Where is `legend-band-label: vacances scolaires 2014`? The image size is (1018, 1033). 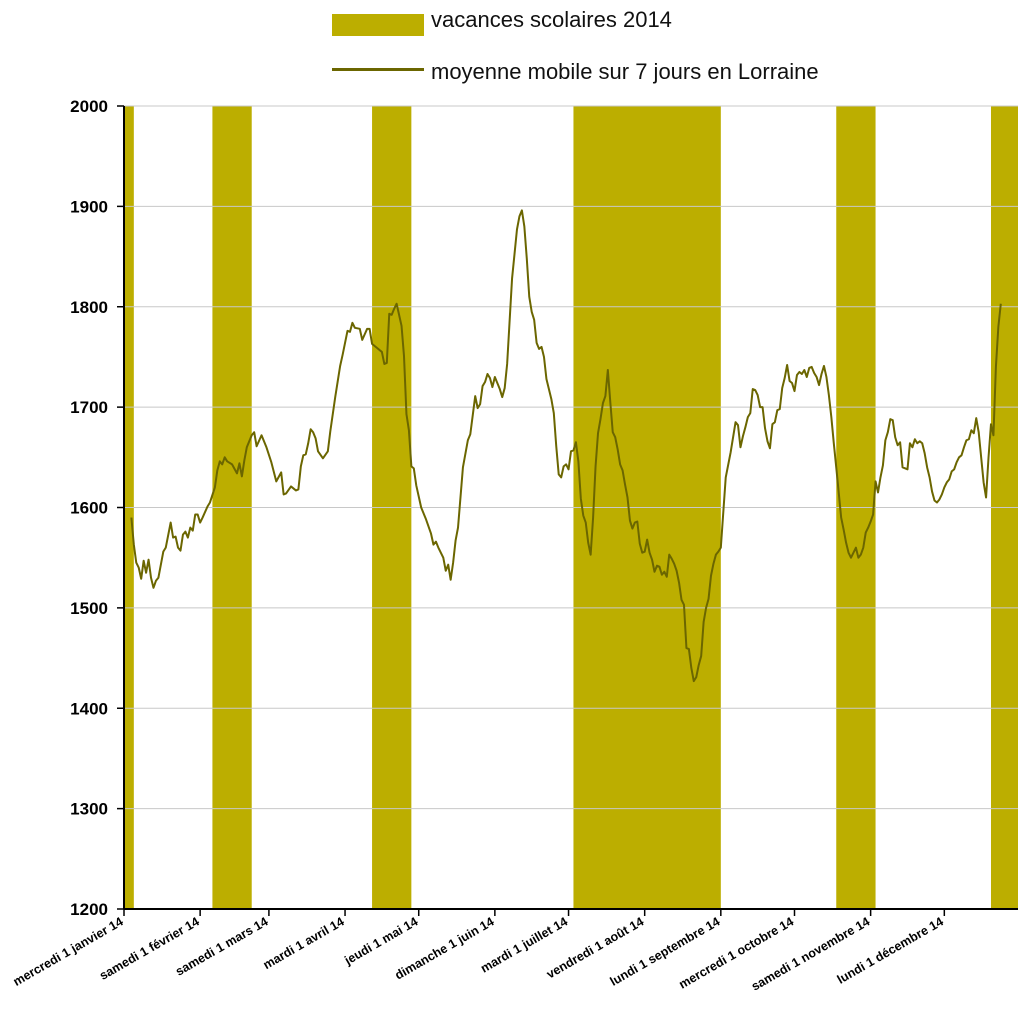 legend-band-label: vacances scolaires 2014 is located at coordinates (551, 19).